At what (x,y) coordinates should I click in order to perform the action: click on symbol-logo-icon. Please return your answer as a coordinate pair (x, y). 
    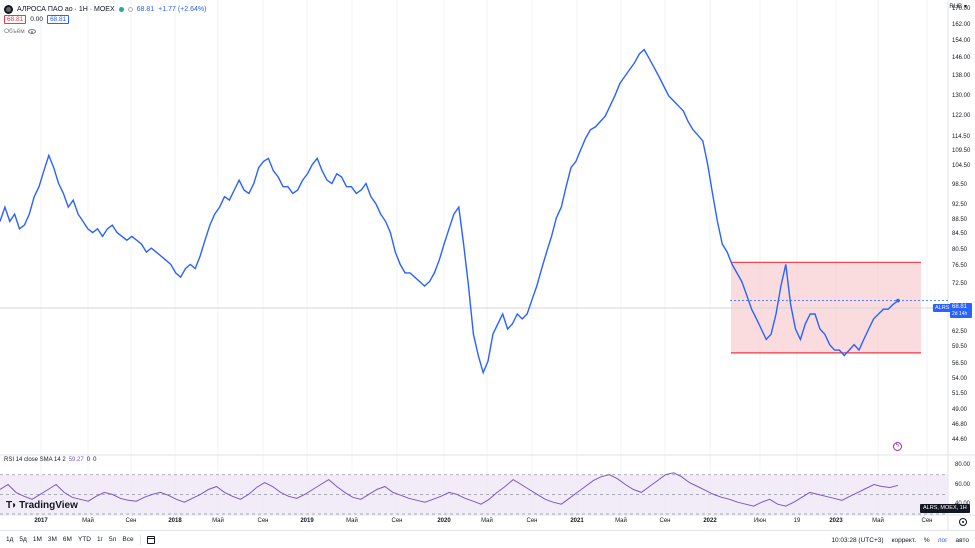
    Looking at the image, I should click on (8, 9).